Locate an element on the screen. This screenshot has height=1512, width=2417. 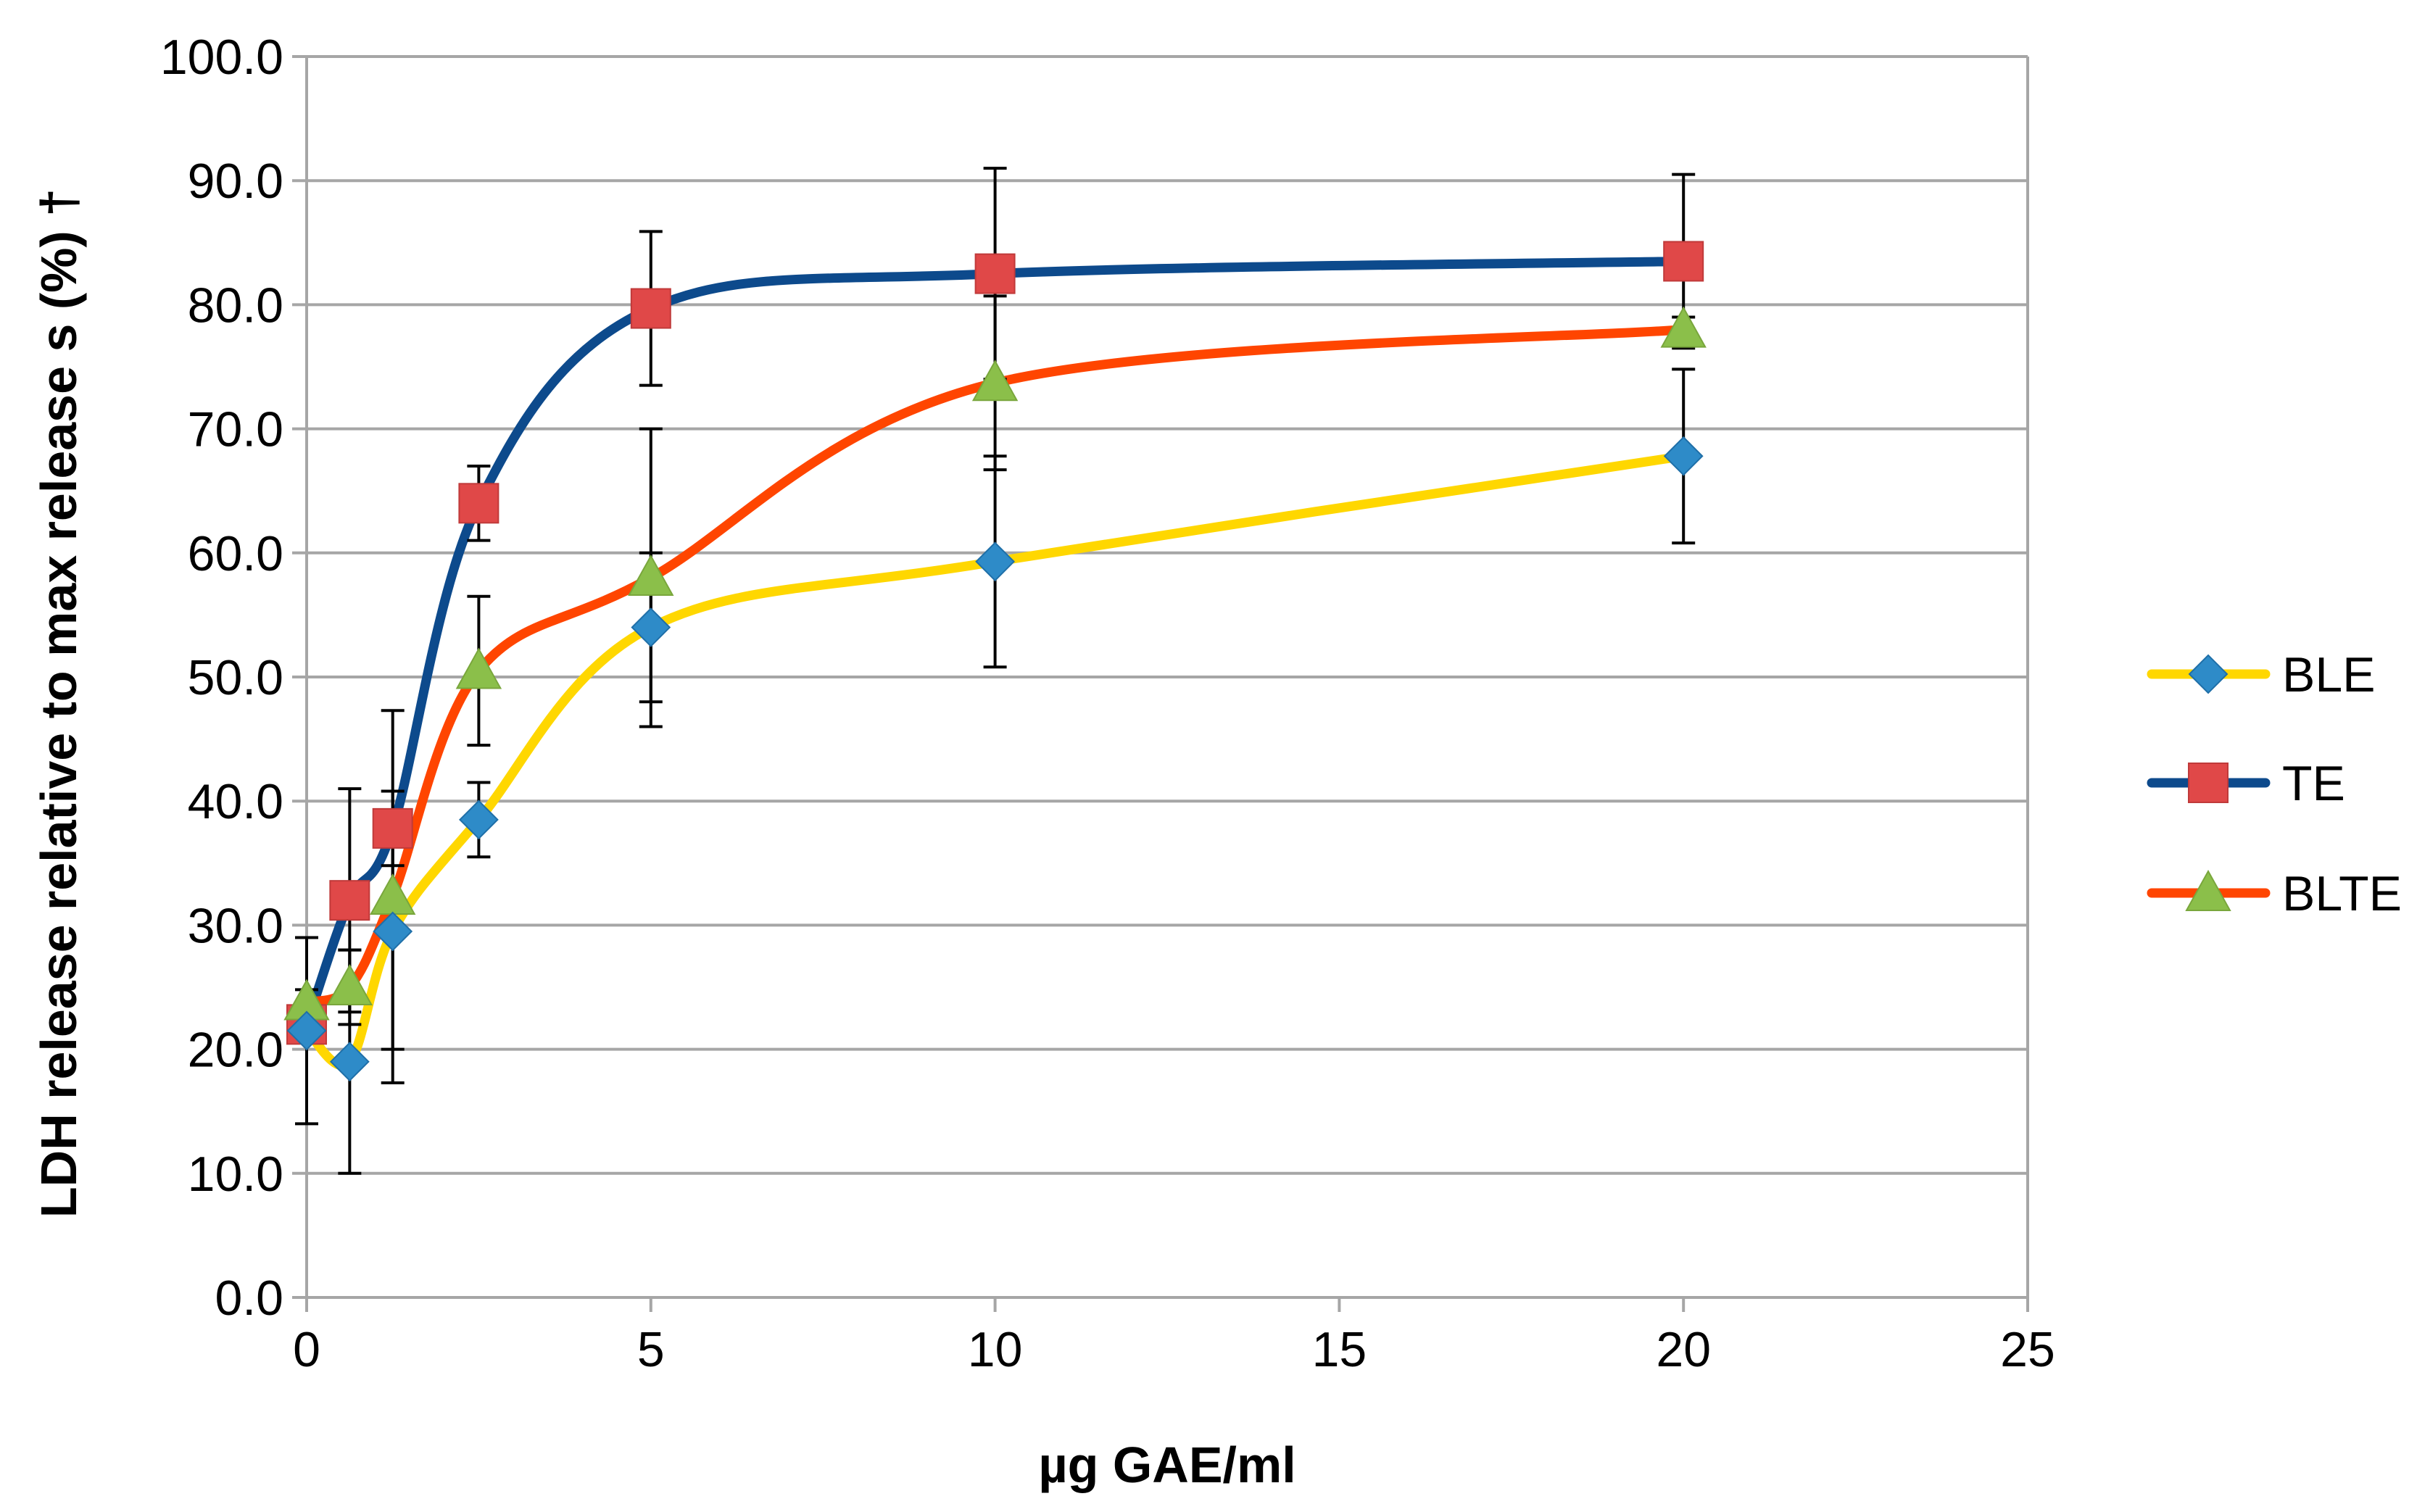
legend-label-te: TE is located at coordinates (2313, 783).